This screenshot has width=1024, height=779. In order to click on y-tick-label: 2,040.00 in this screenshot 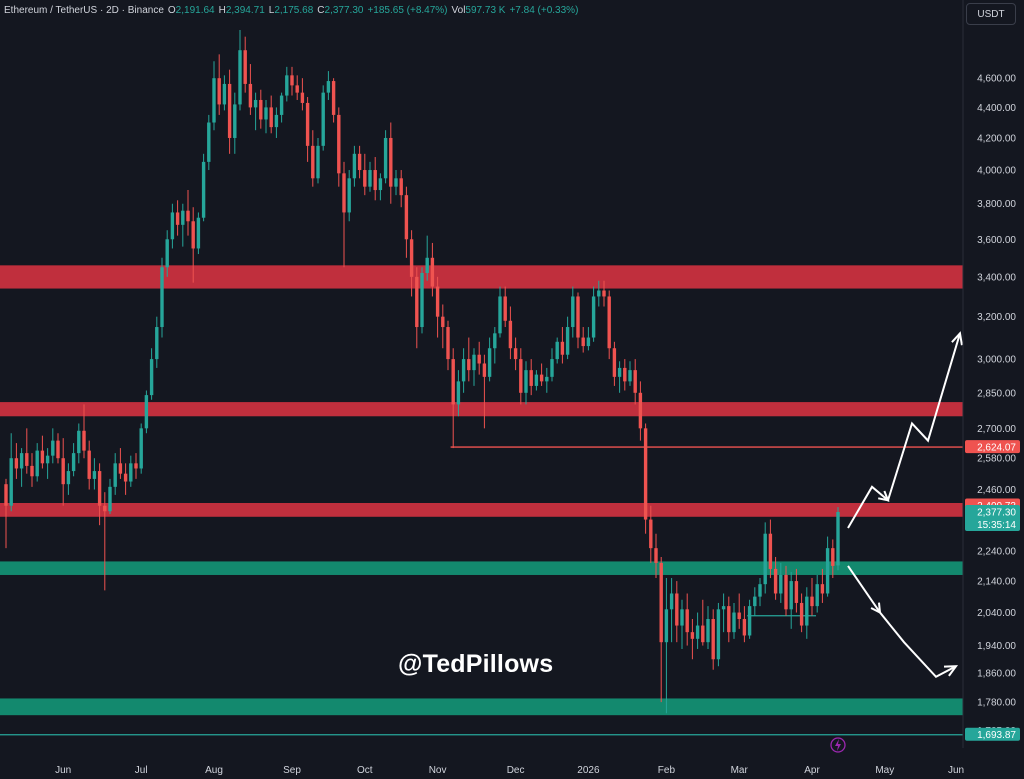, I will do `click(996, 613)`.